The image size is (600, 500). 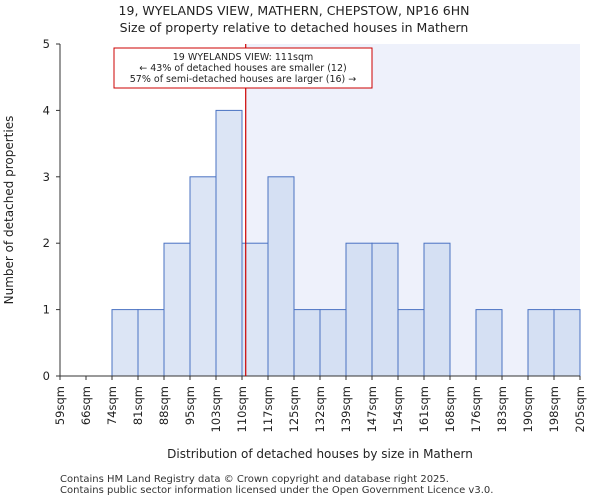 What do you see at coordinates (190, 405) in the screenshot?
I see `x-tick-label-95sqm: 95sqm` at bounding box center [190, 405].